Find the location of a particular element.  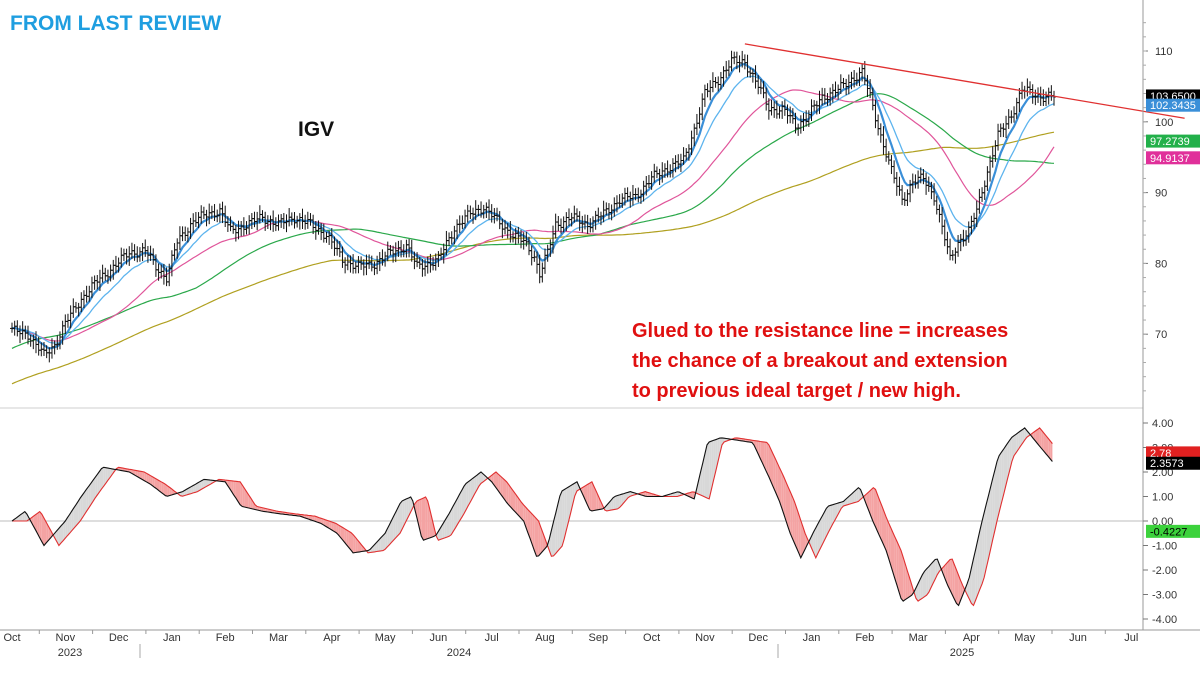

oscillator-tick-label: 1.00 is located at coordinates (1162, 498).